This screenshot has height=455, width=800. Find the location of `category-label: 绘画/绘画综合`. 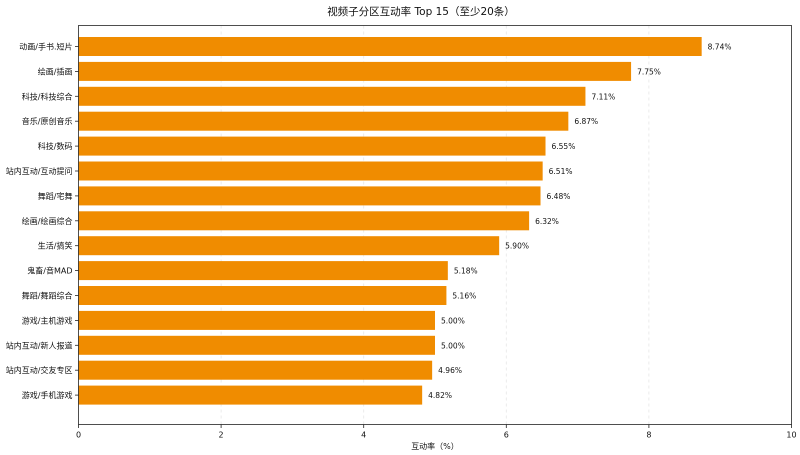

category-label: 绘画/绘画综合 is located at coordinates (47, 221).